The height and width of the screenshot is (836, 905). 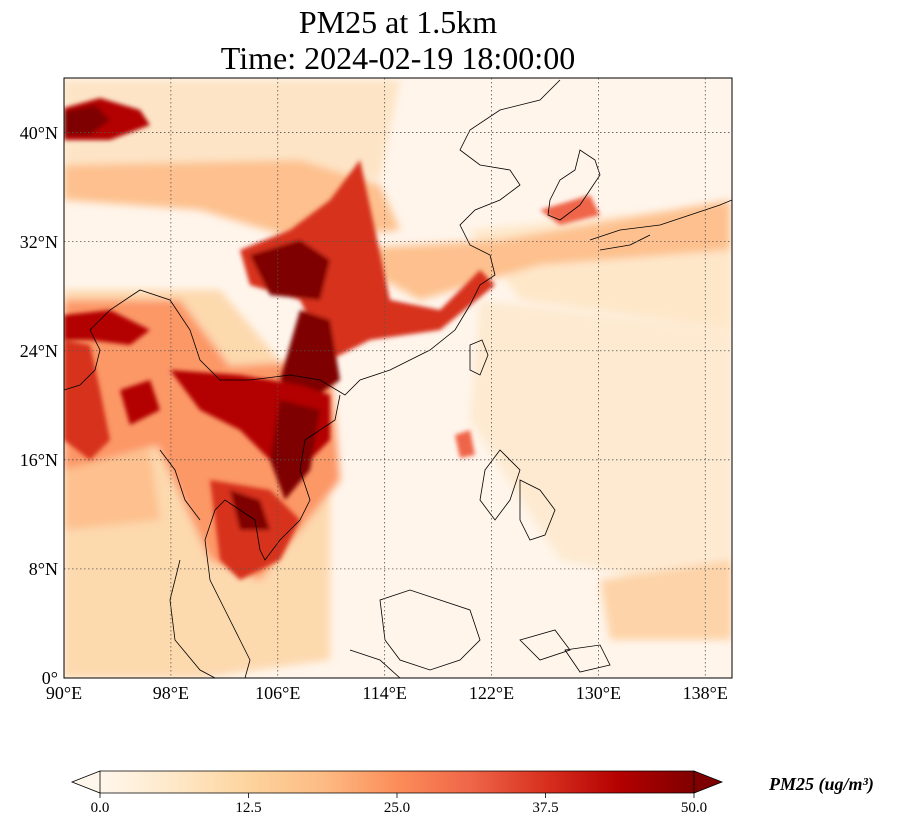 What do you see at coordinates (38, 132) in the screenshot?
I see `lat-tick-label: 40°N` at bounding box center [38, 132].